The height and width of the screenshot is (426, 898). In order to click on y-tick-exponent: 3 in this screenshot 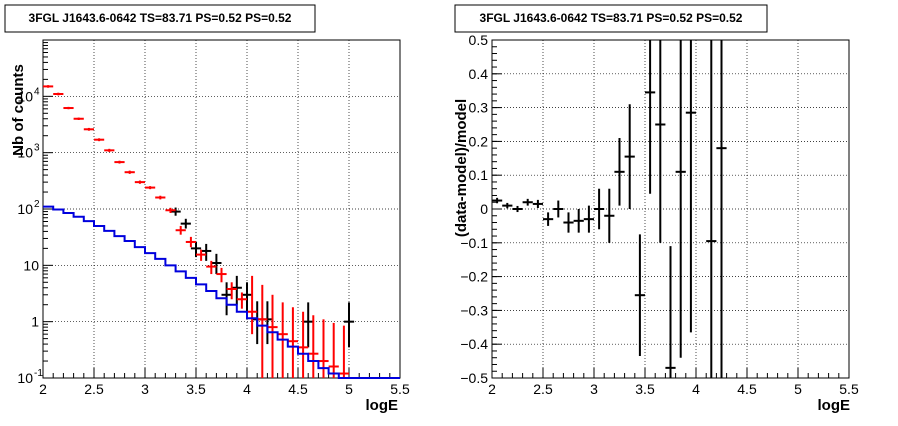, I will do `click(37, 148)`.